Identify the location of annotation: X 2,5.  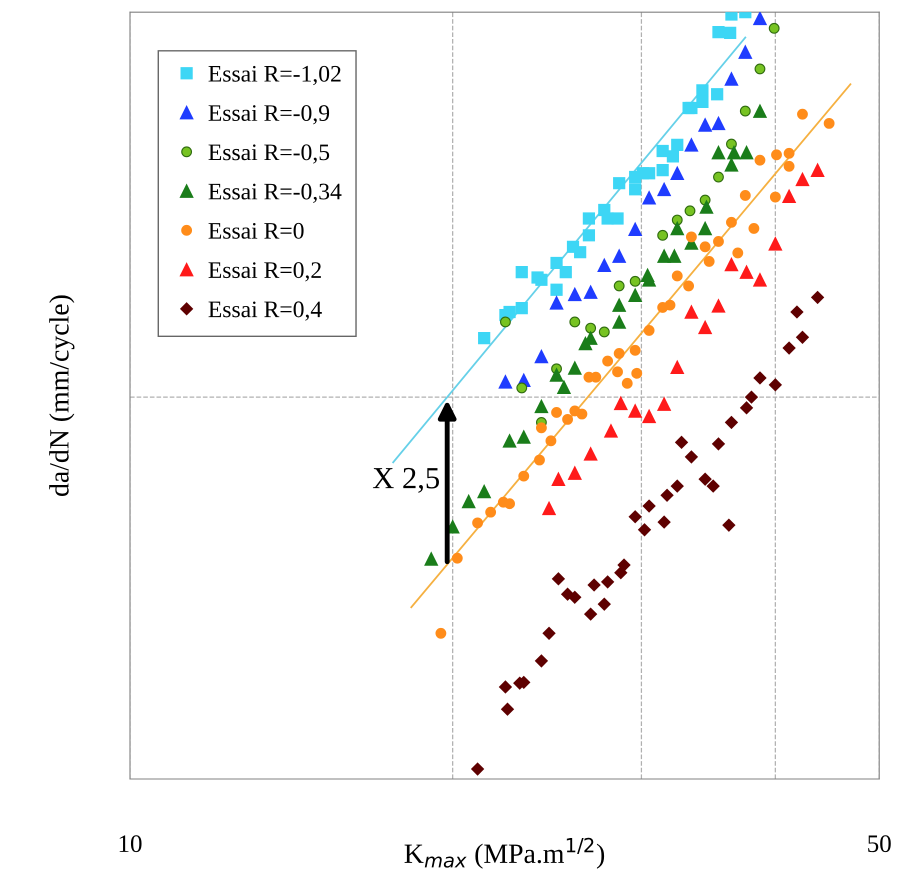
(405, 480).